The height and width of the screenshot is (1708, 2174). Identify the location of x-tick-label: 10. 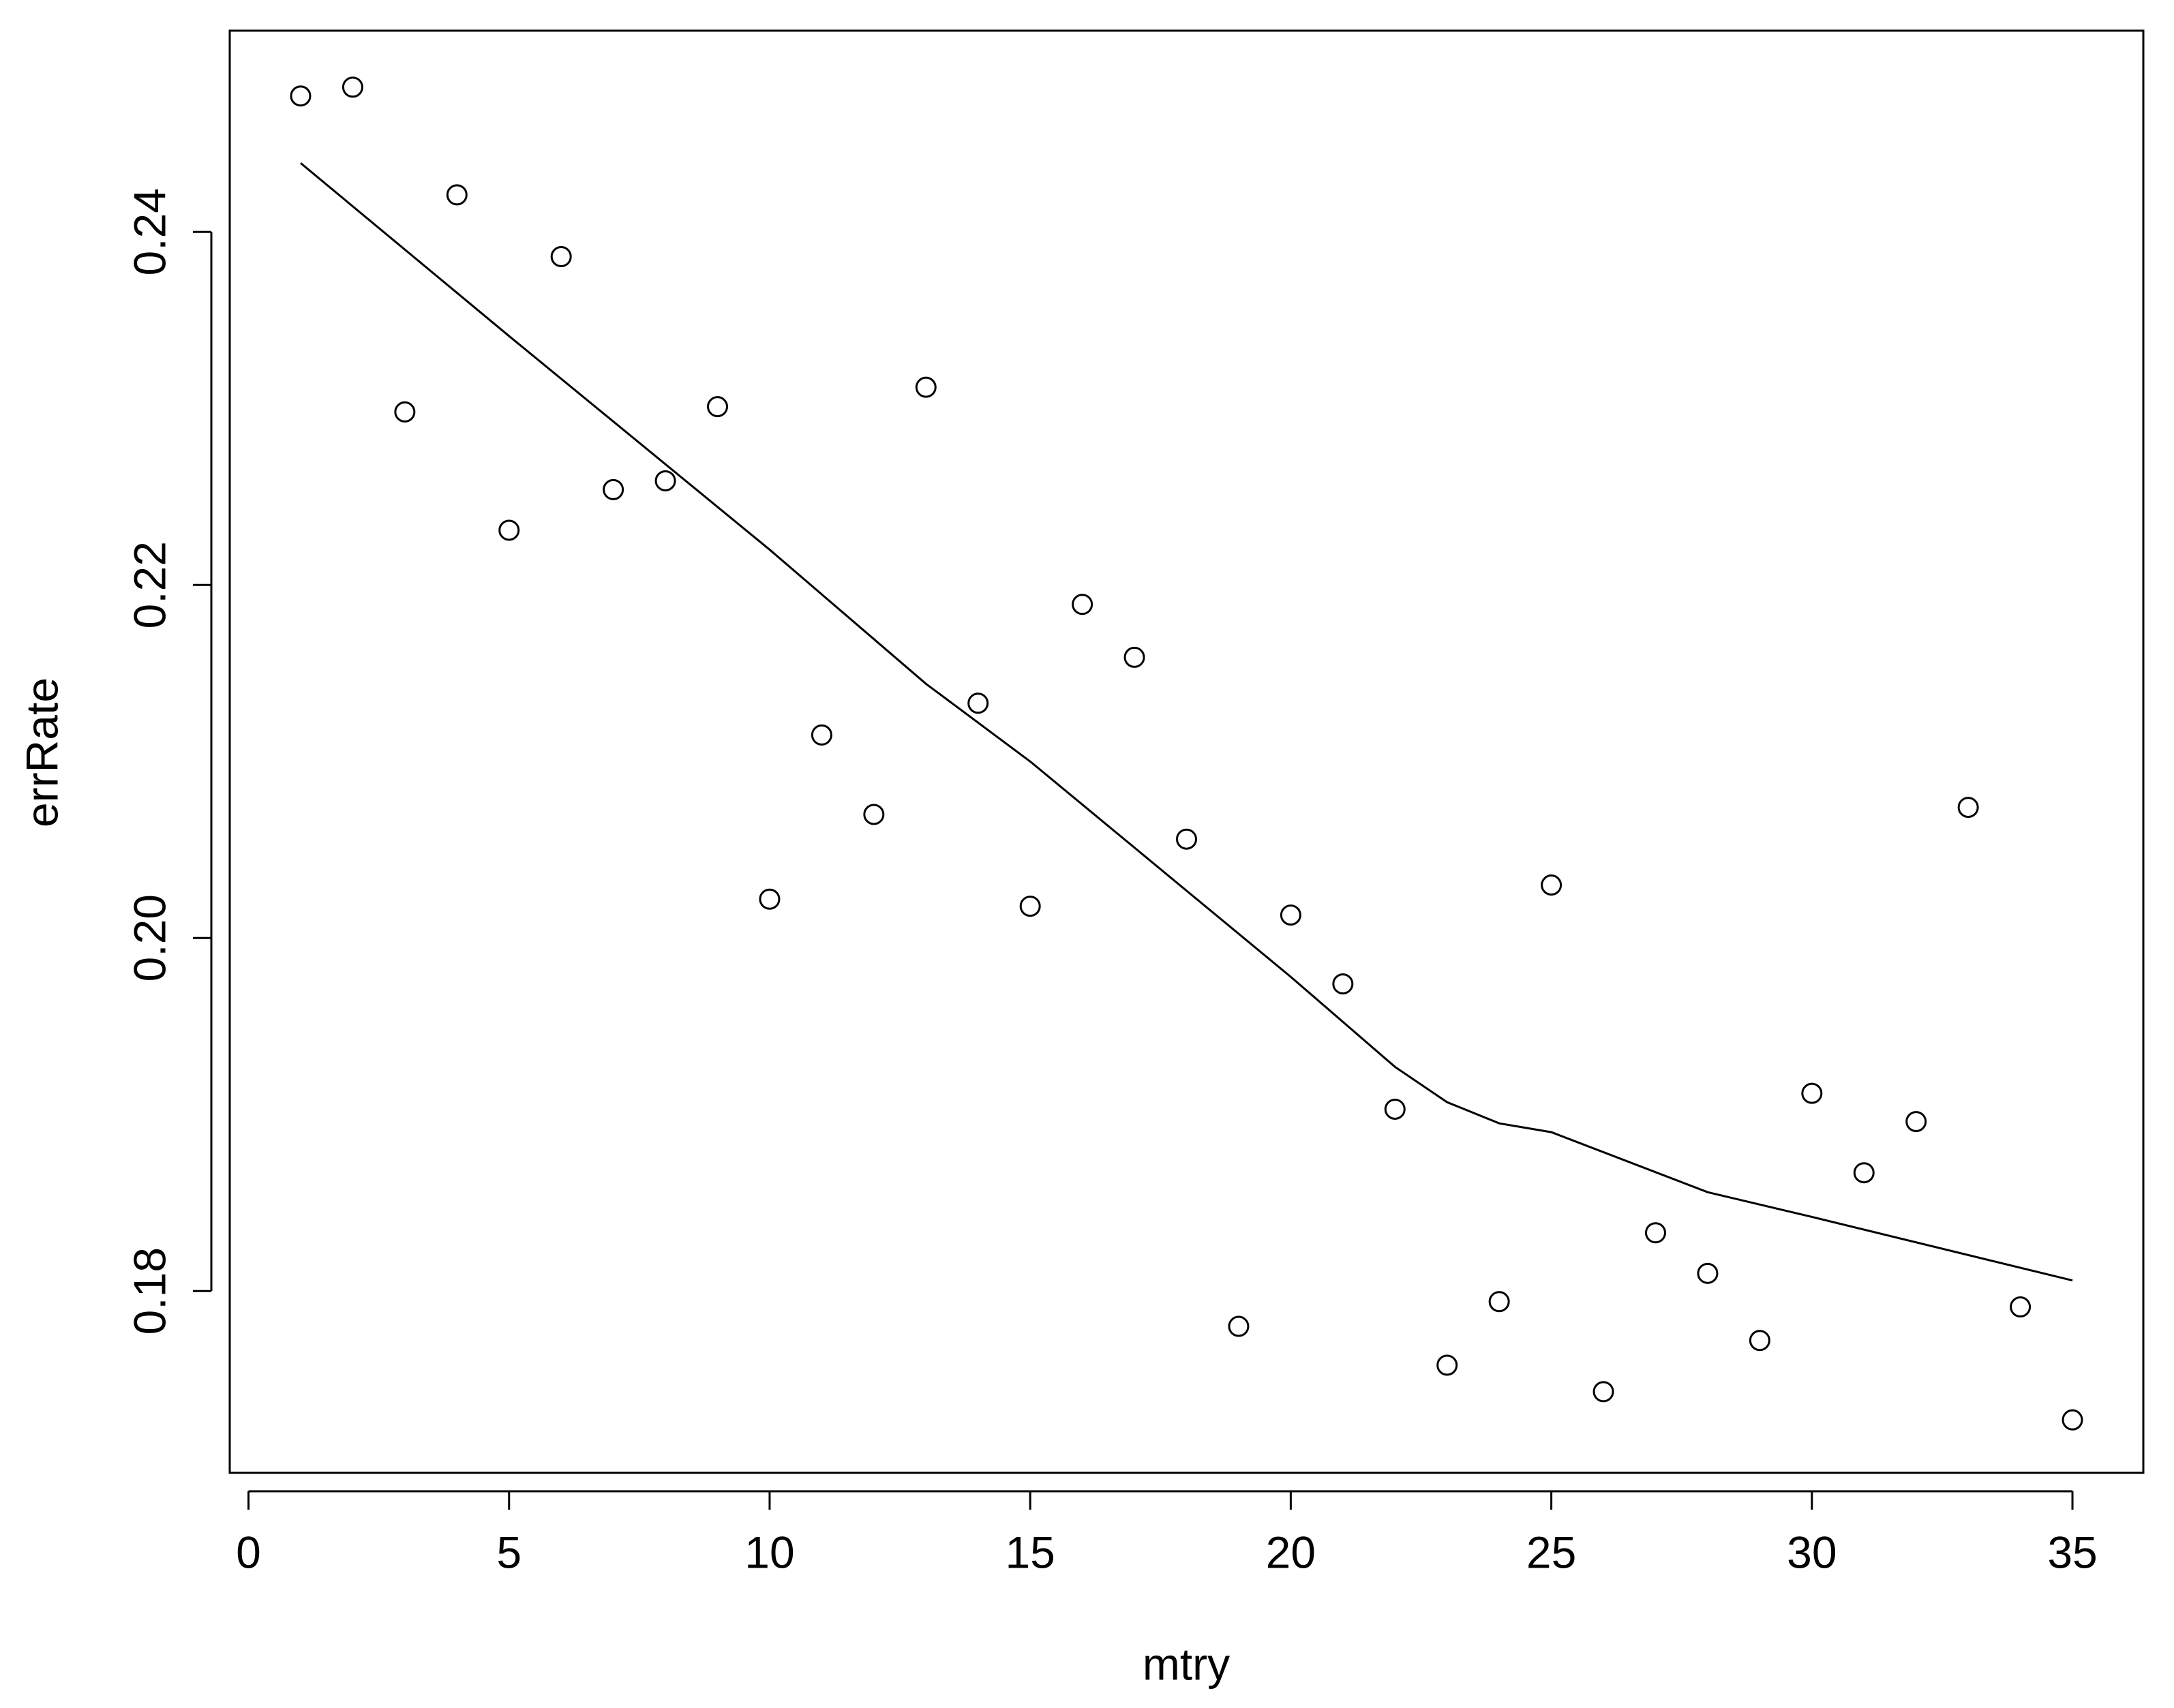
(769, 1552).